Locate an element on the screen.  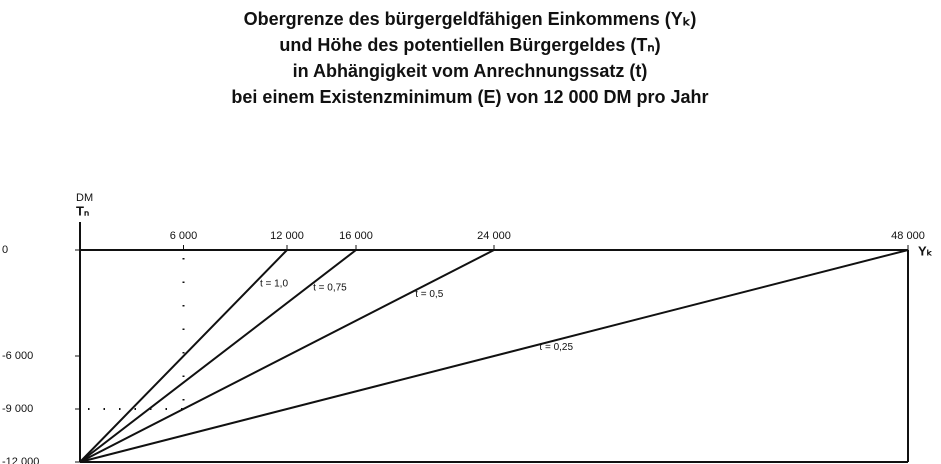
y-tick-label: 0 is located at coordinates (5, 250).